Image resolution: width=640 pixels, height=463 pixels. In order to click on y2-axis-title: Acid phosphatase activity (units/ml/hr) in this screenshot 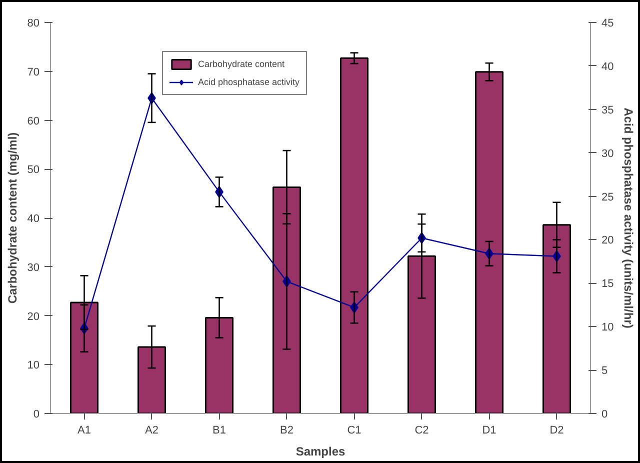, I will do `click(629, 218)`.